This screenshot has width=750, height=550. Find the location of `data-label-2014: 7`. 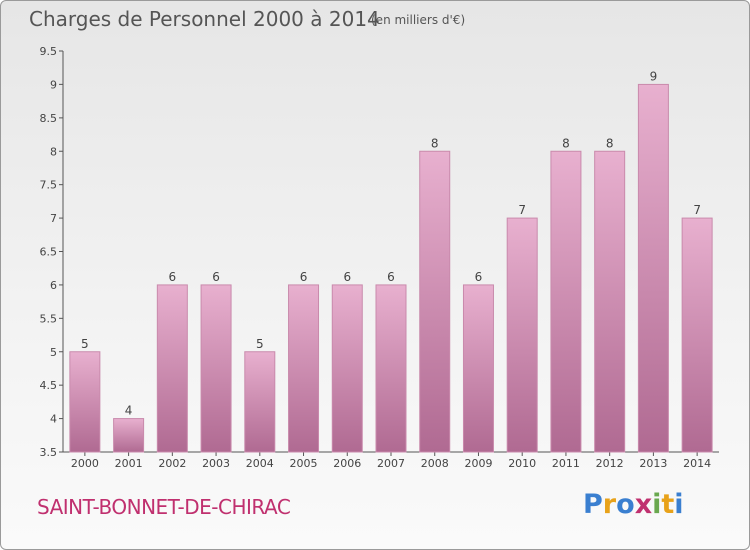

data-label-2014: 7 is located at coordinates (697, 210).